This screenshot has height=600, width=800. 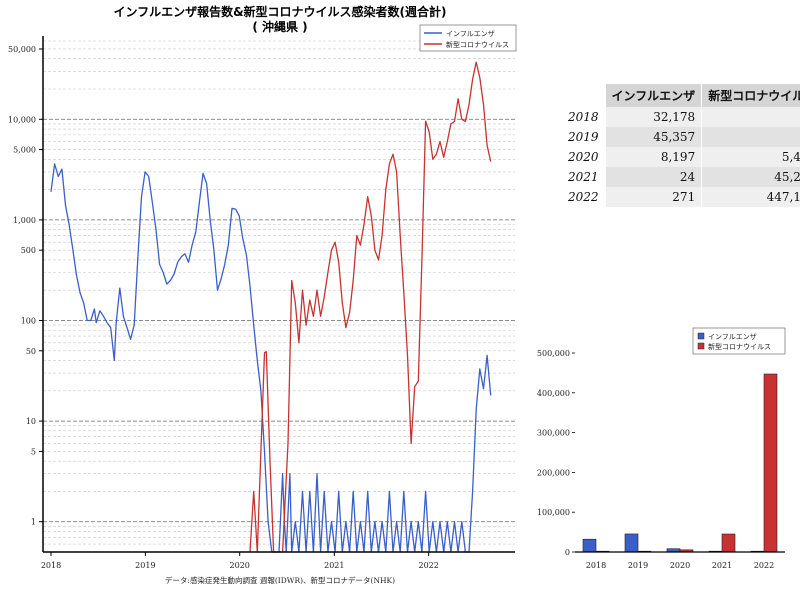 I want to click on x-tick-label: 2018, so click(x=51, y=565).